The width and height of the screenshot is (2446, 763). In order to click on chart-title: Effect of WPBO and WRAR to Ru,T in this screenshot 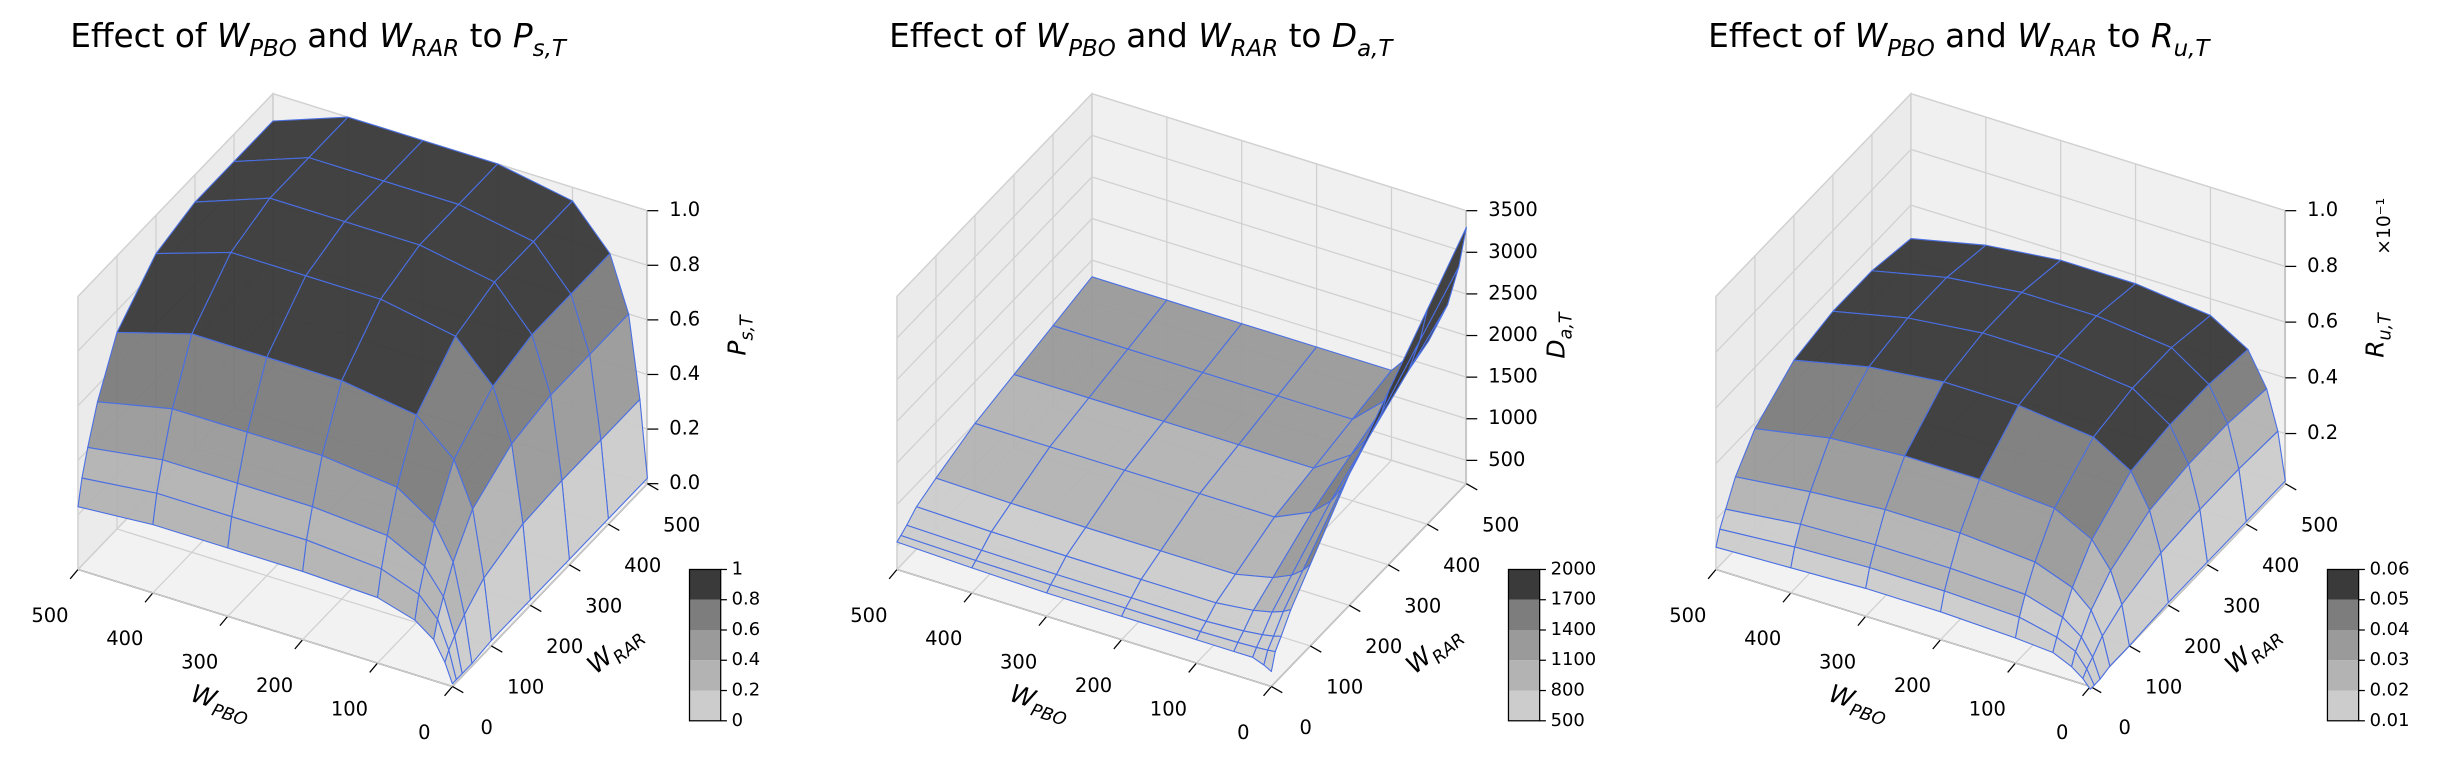, I will do `click(1959, 39)`.